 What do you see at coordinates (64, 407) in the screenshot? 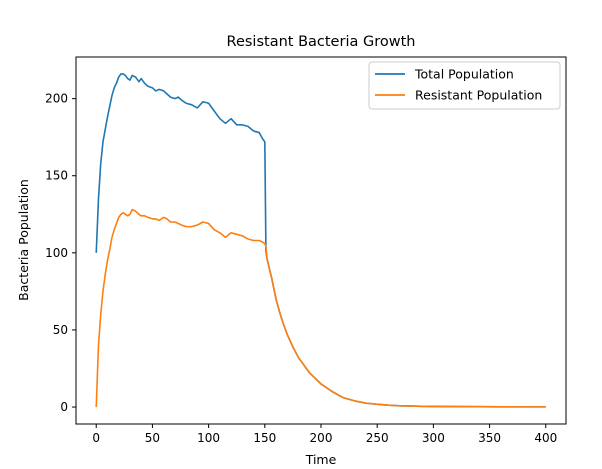
I see `y-tick-label: 0` at bounding box center [64, 407].